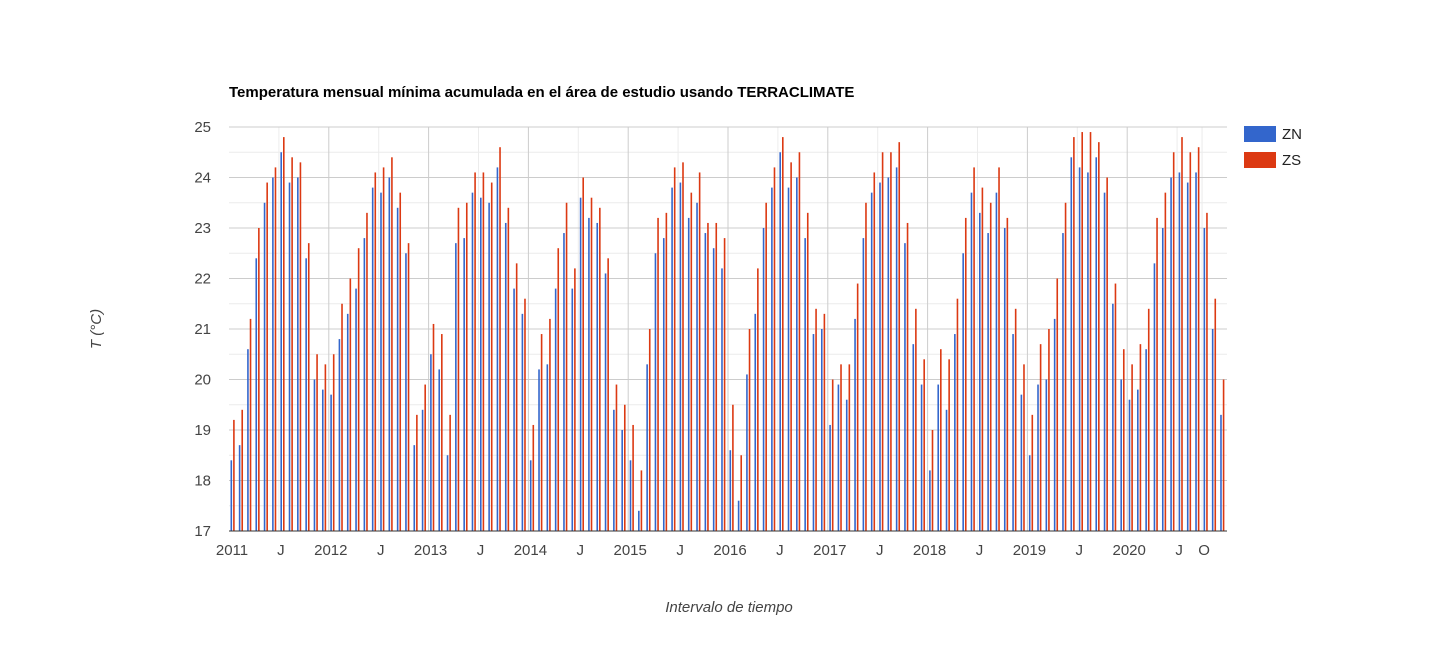  I want to click on y-tick-label: 25, so click(202, 127).